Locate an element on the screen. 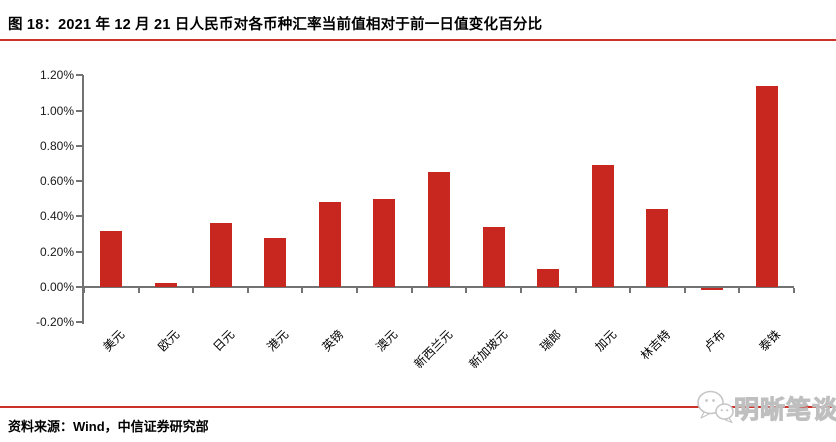 Image resolution: width=836 pixels, height=442 pixels. y-axis-tick-label: 0.20% is located at coordinates (56, 251).